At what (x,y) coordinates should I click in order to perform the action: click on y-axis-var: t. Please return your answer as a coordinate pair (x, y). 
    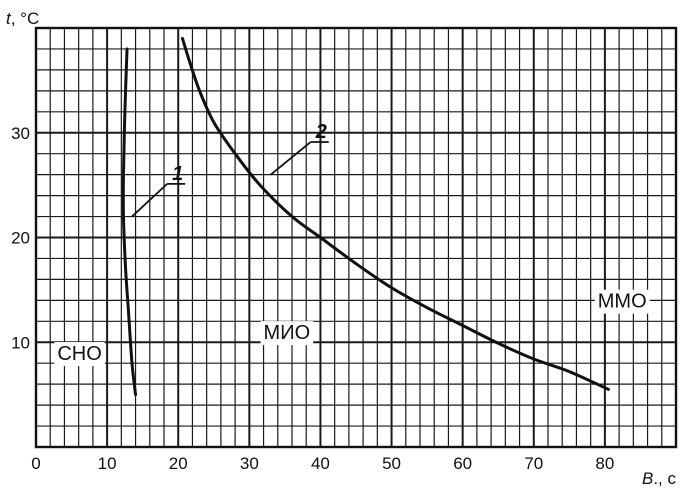
    Looking at the image, I should click on (9, 18).